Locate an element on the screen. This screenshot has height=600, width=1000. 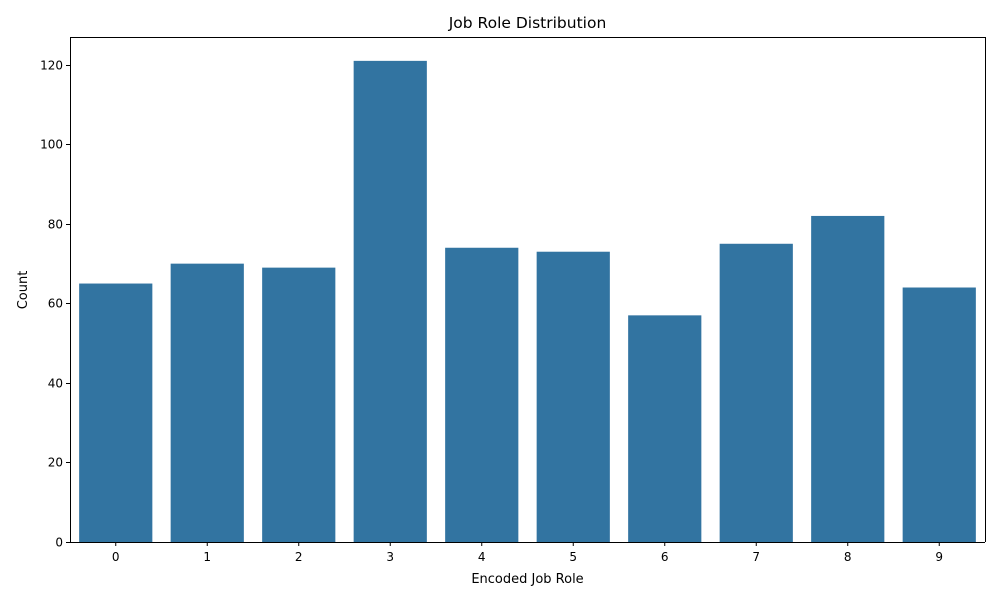
x-tick-label: 0 is located at coordinates (116, 557).